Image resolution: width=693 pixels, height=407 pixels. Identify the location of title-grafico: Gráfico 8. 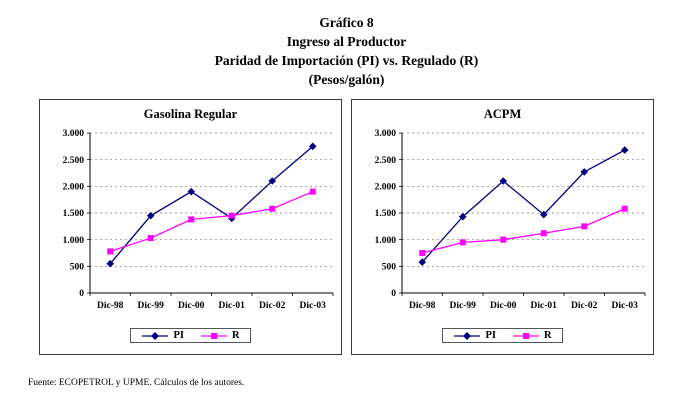
(346, 22).